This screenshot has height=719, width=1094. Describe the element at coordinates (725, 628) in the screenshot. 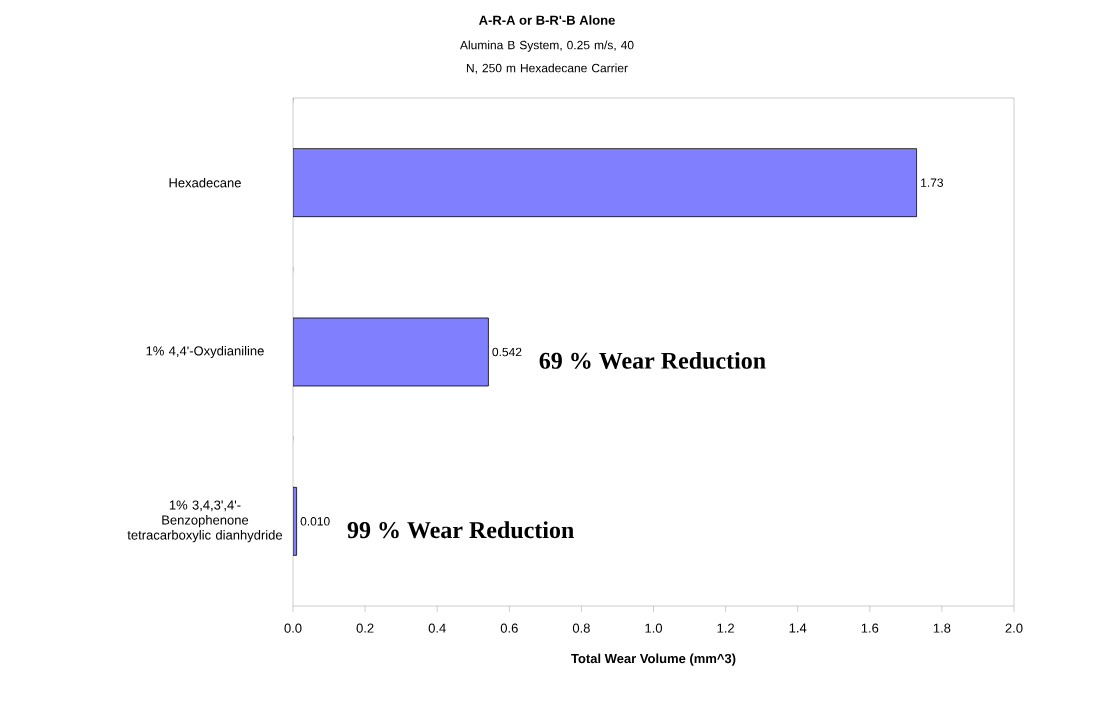

I see `x-tick-label: 1.2` at that location.